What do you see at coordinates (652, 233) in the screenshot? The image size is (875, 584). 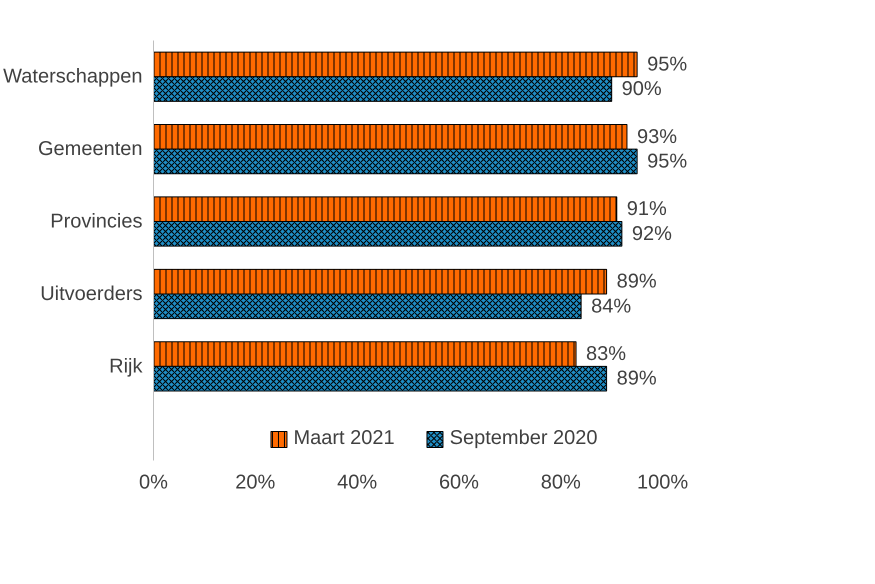 I see `data-label: 92%` at bounding box center [652, 233].